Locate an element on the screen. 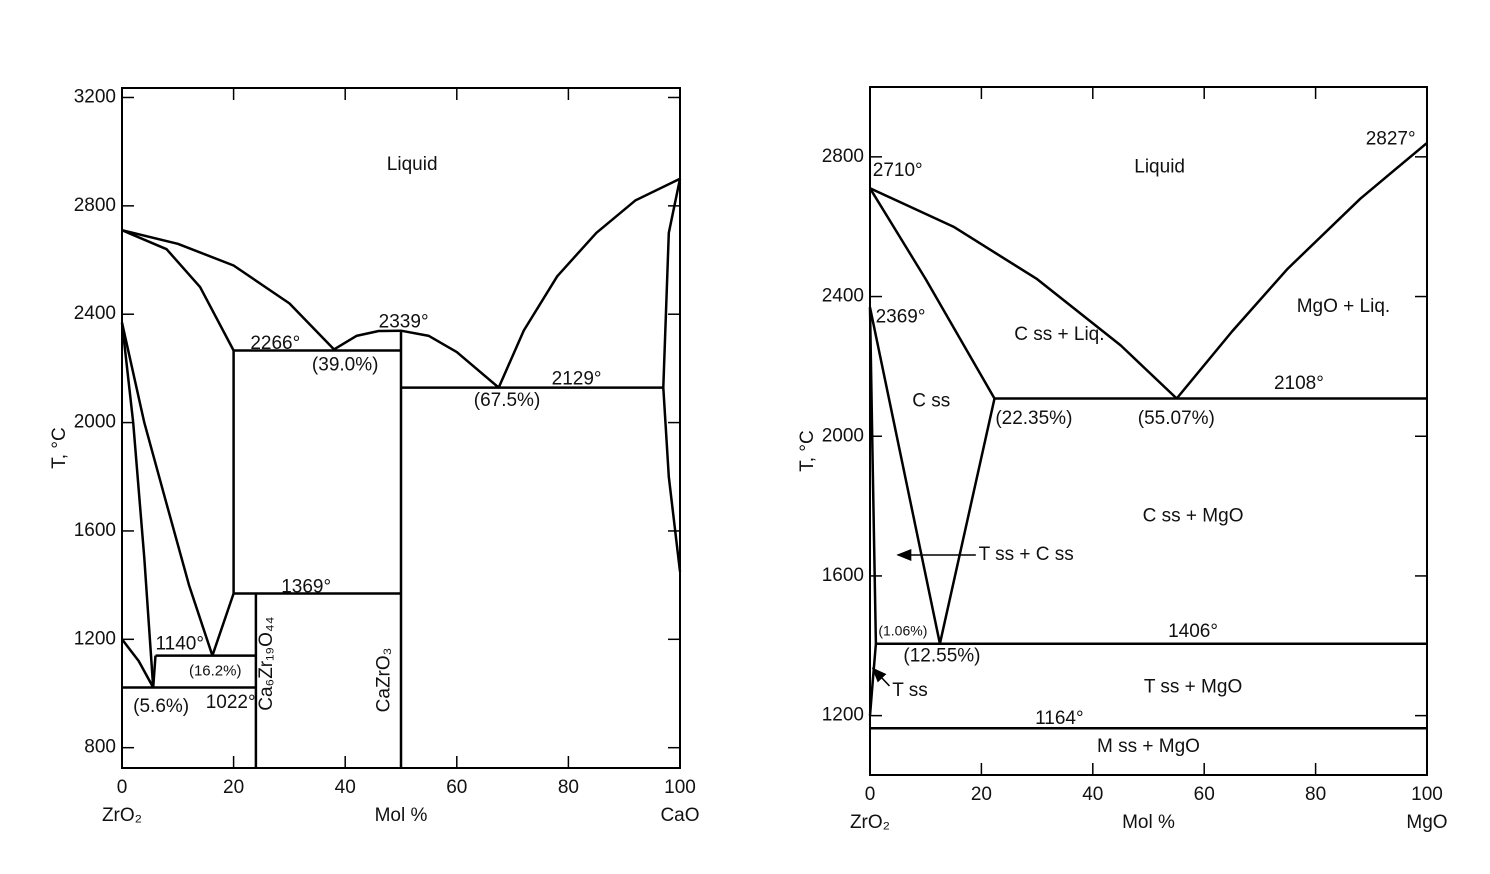  y-tick-label: 800 is located at coordinates (100, 747).